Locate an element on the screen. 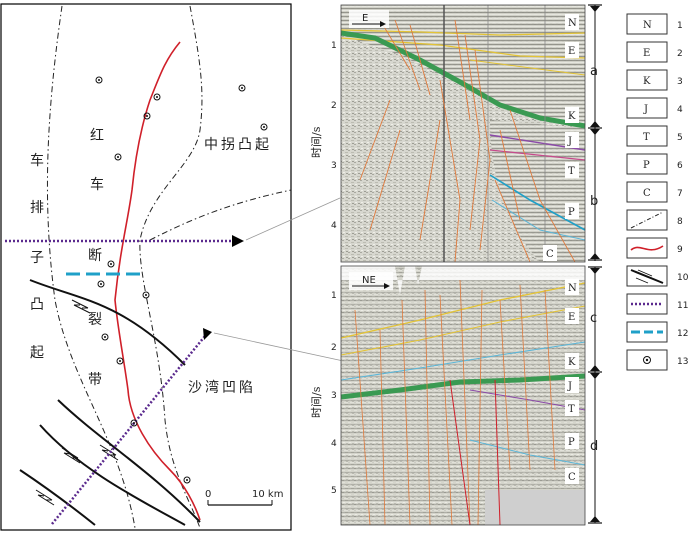 Image resolution: width=692 pixels, height=534 pixels. connector-top is located at coordinates (293, 219).